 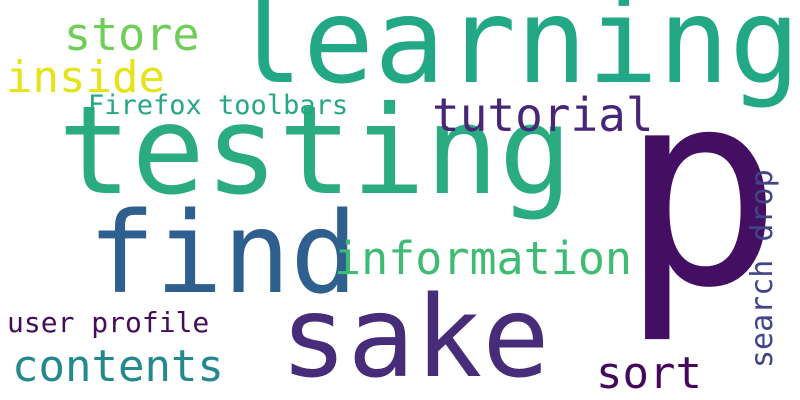 I want to click on word-inside: inside, so click(x=85, y=77).